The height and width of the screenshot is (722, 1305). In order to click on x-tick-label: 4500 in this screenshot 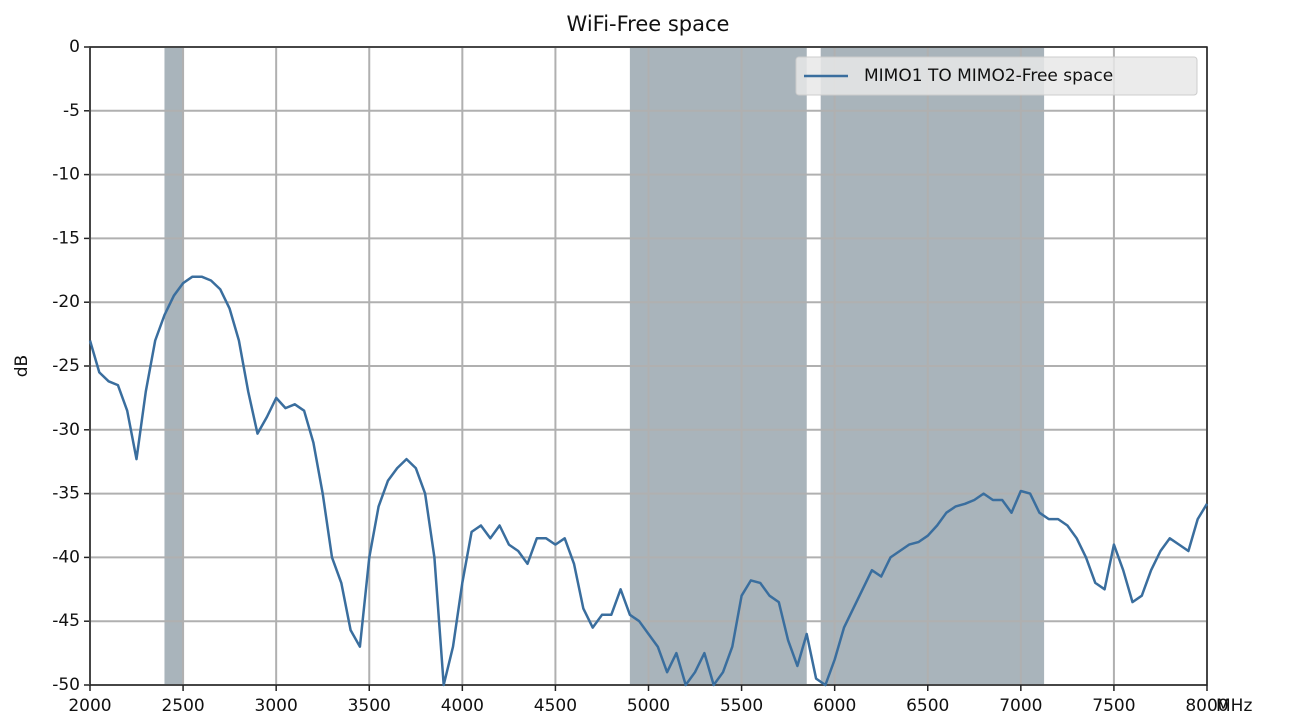, I will do `click(555, 706)`.